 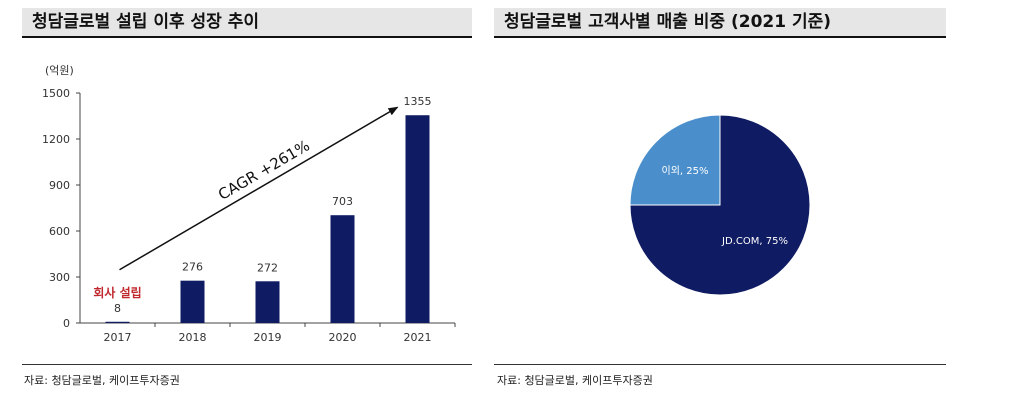 I want to click on y-tick-label: 0, so click(x=66, y=323).